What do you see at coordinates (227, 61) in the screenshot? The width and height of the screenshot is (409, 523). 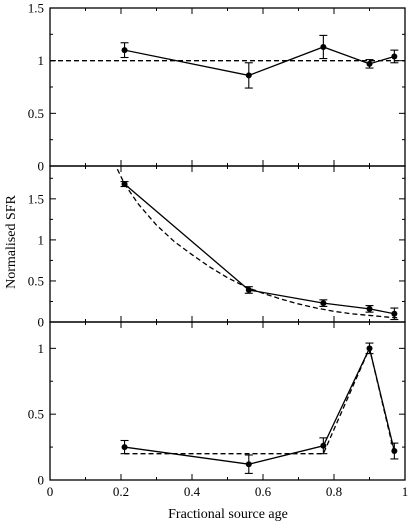 I see `plot-area` at bounding box center [227, 61].